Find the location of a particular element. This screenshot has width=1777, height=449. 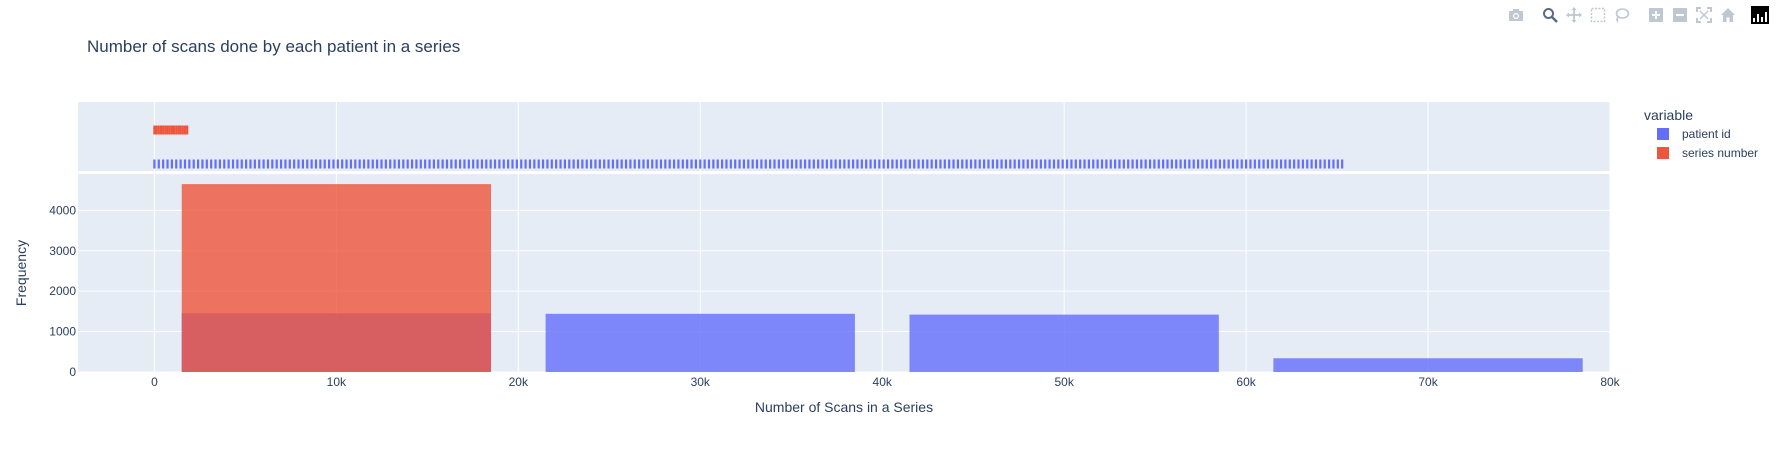

rug-marks is located at coordinates (748, 147).